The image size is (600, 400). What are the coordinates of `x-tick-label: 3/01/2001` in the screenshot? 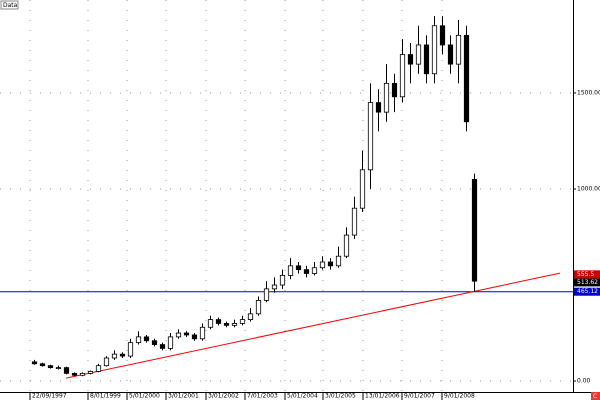 It's located at (183, 396).